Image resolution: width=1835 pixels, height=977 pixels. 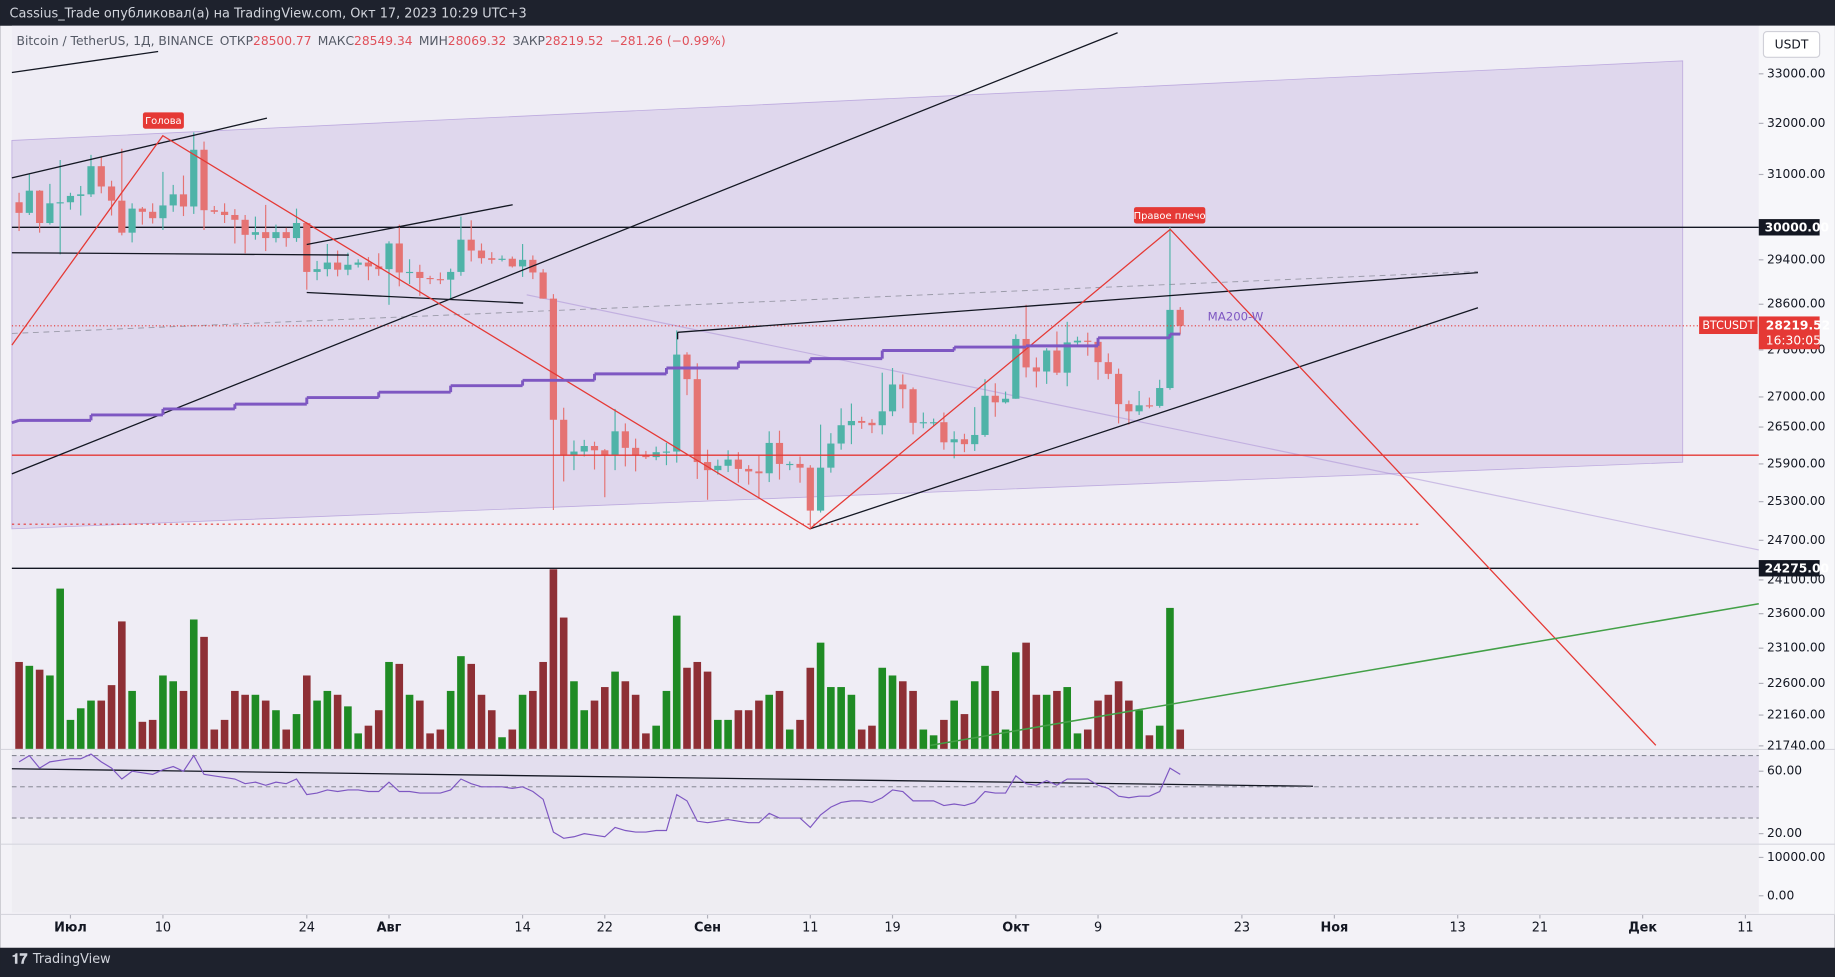 I want to click on level-label: 30000.00, so click(x=1797, y=227).